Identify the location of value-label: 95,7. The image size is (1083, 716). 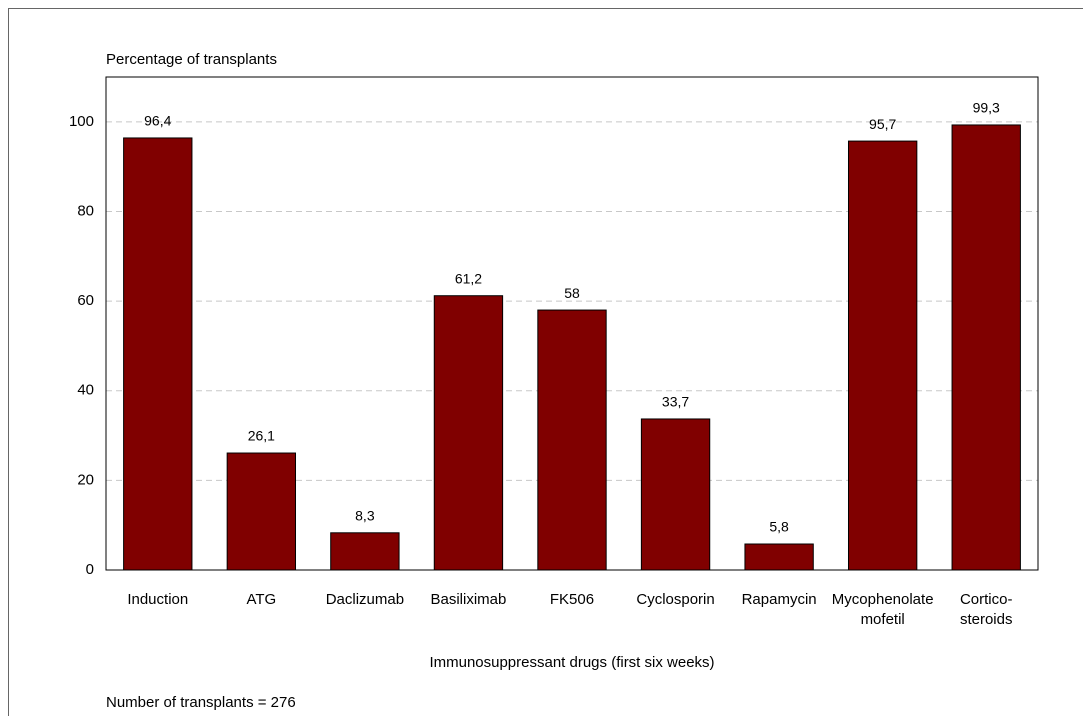
(882, 124).